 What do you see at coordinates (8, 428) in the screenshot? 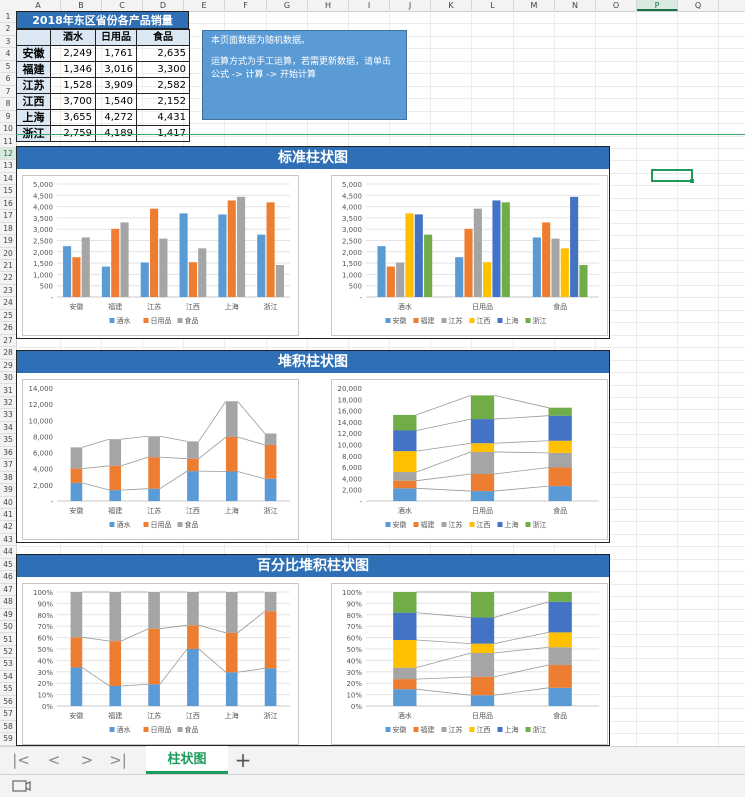
I see `row-header-34: 34` at bounding box center [8, 428].